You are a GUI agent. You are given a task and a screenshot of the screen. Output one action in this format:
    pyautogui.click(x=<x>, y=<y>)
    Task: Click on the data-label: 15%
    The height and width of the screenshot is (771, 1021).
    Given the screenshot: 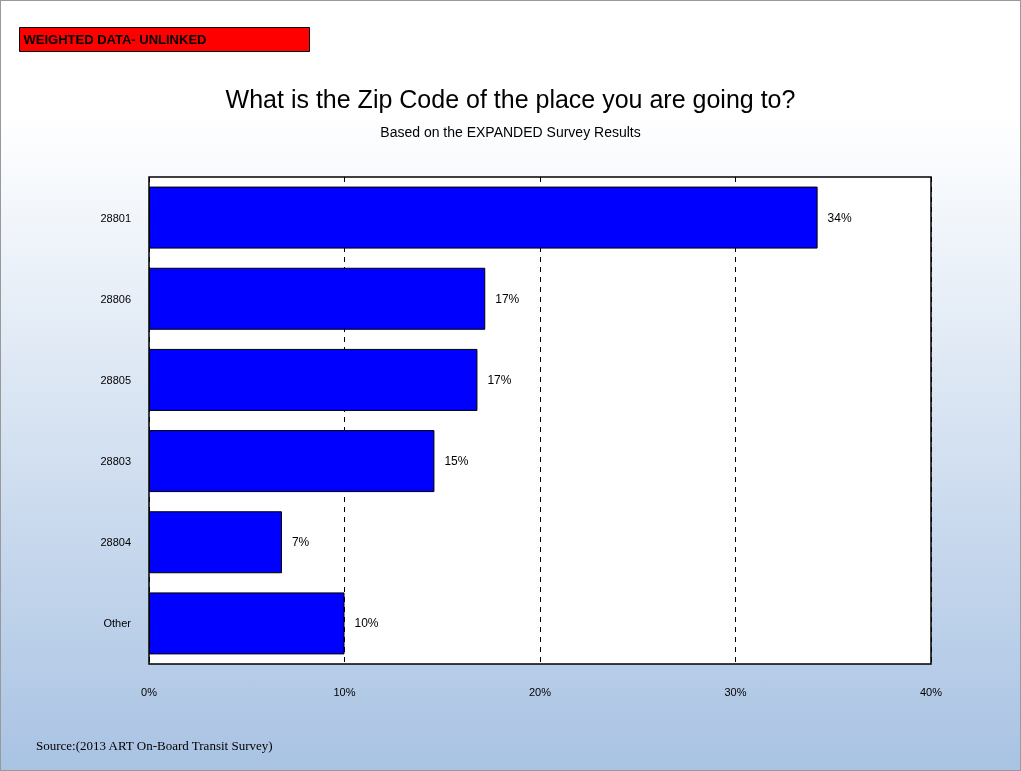 What is the action you would take?
    pyautogui.click(x=456, y=461)
    